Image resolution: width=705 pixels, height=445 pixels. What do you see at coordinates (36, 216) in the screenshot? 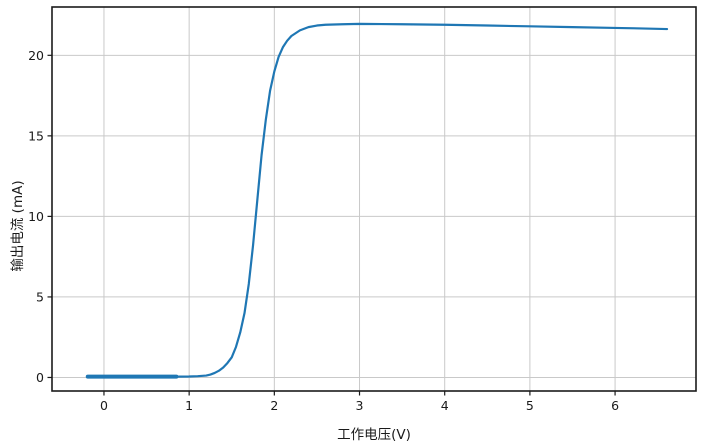
I see `y-tick-label: 10` at bounding box center [36, 216].